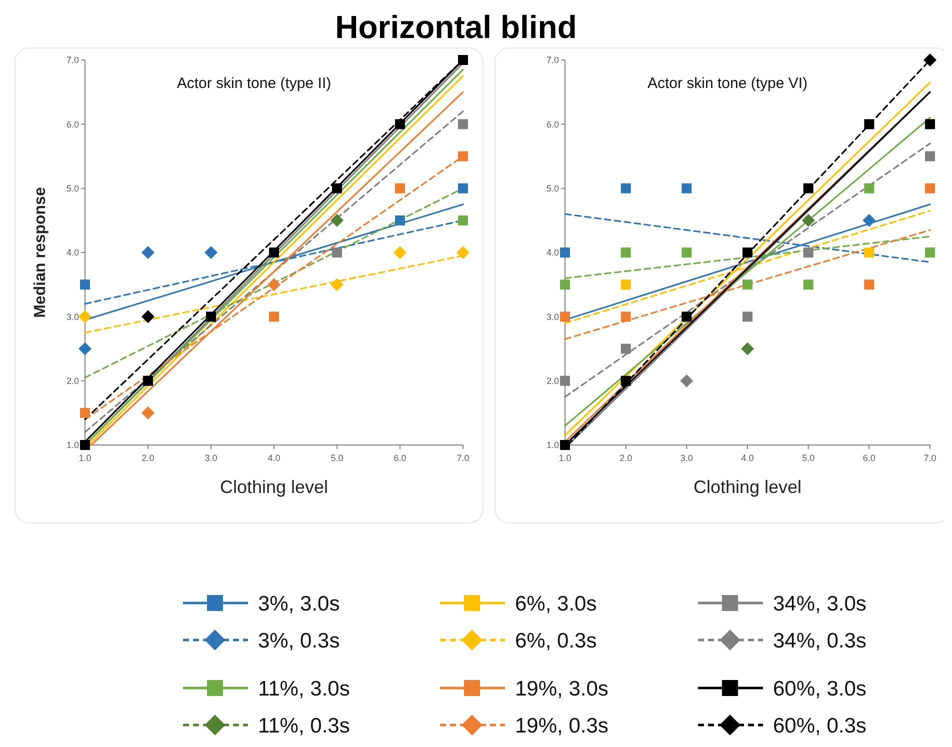  Describe the element at coordinates (819, 604) in the screenshot. I see `legend-label: 34%, 3.0s` at that location.